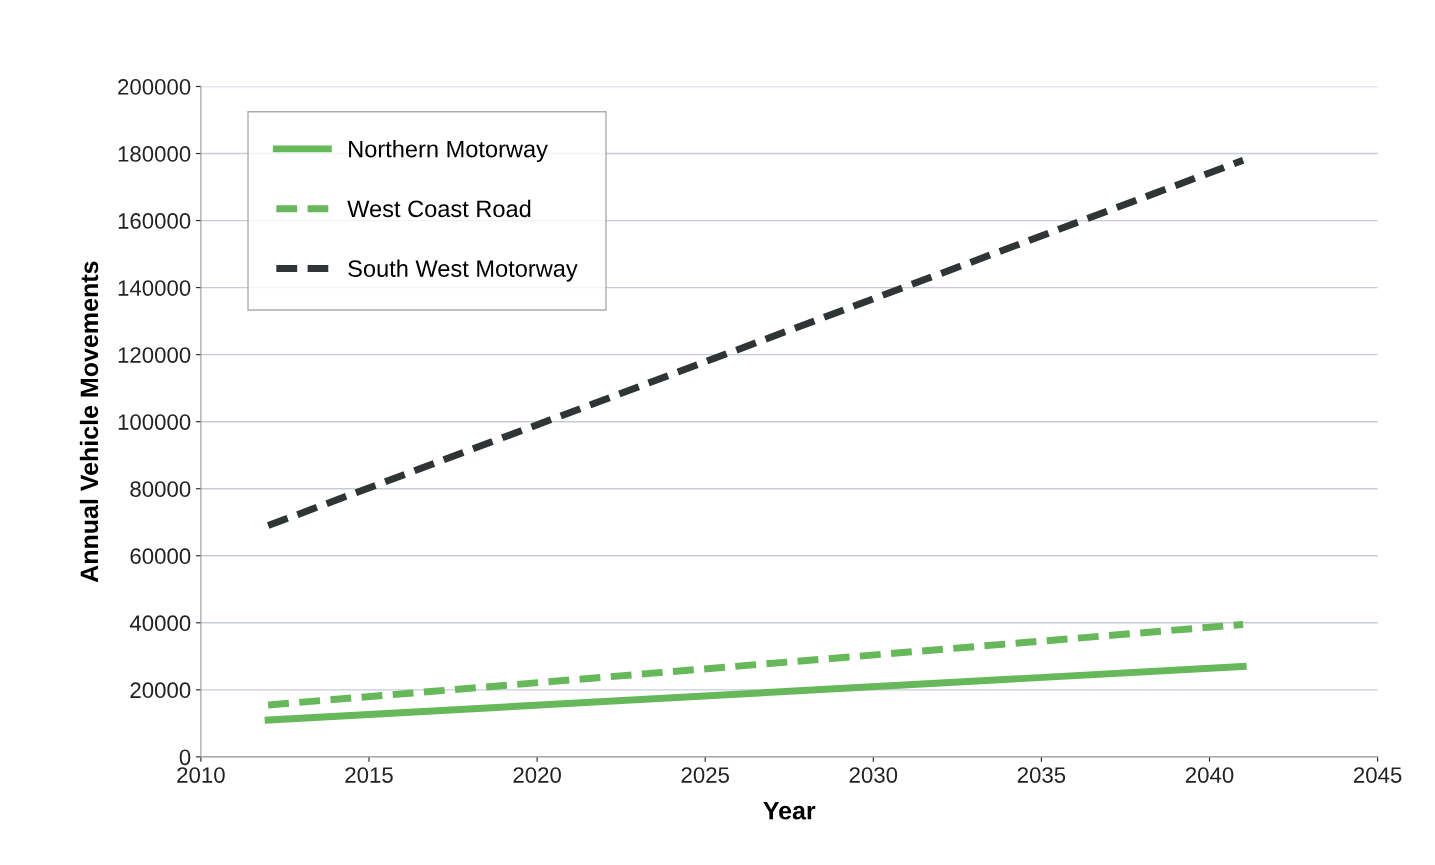 This screenshot has width=1435, height=865. I want to click on x-tick-label: 2015, so click(369, 775).